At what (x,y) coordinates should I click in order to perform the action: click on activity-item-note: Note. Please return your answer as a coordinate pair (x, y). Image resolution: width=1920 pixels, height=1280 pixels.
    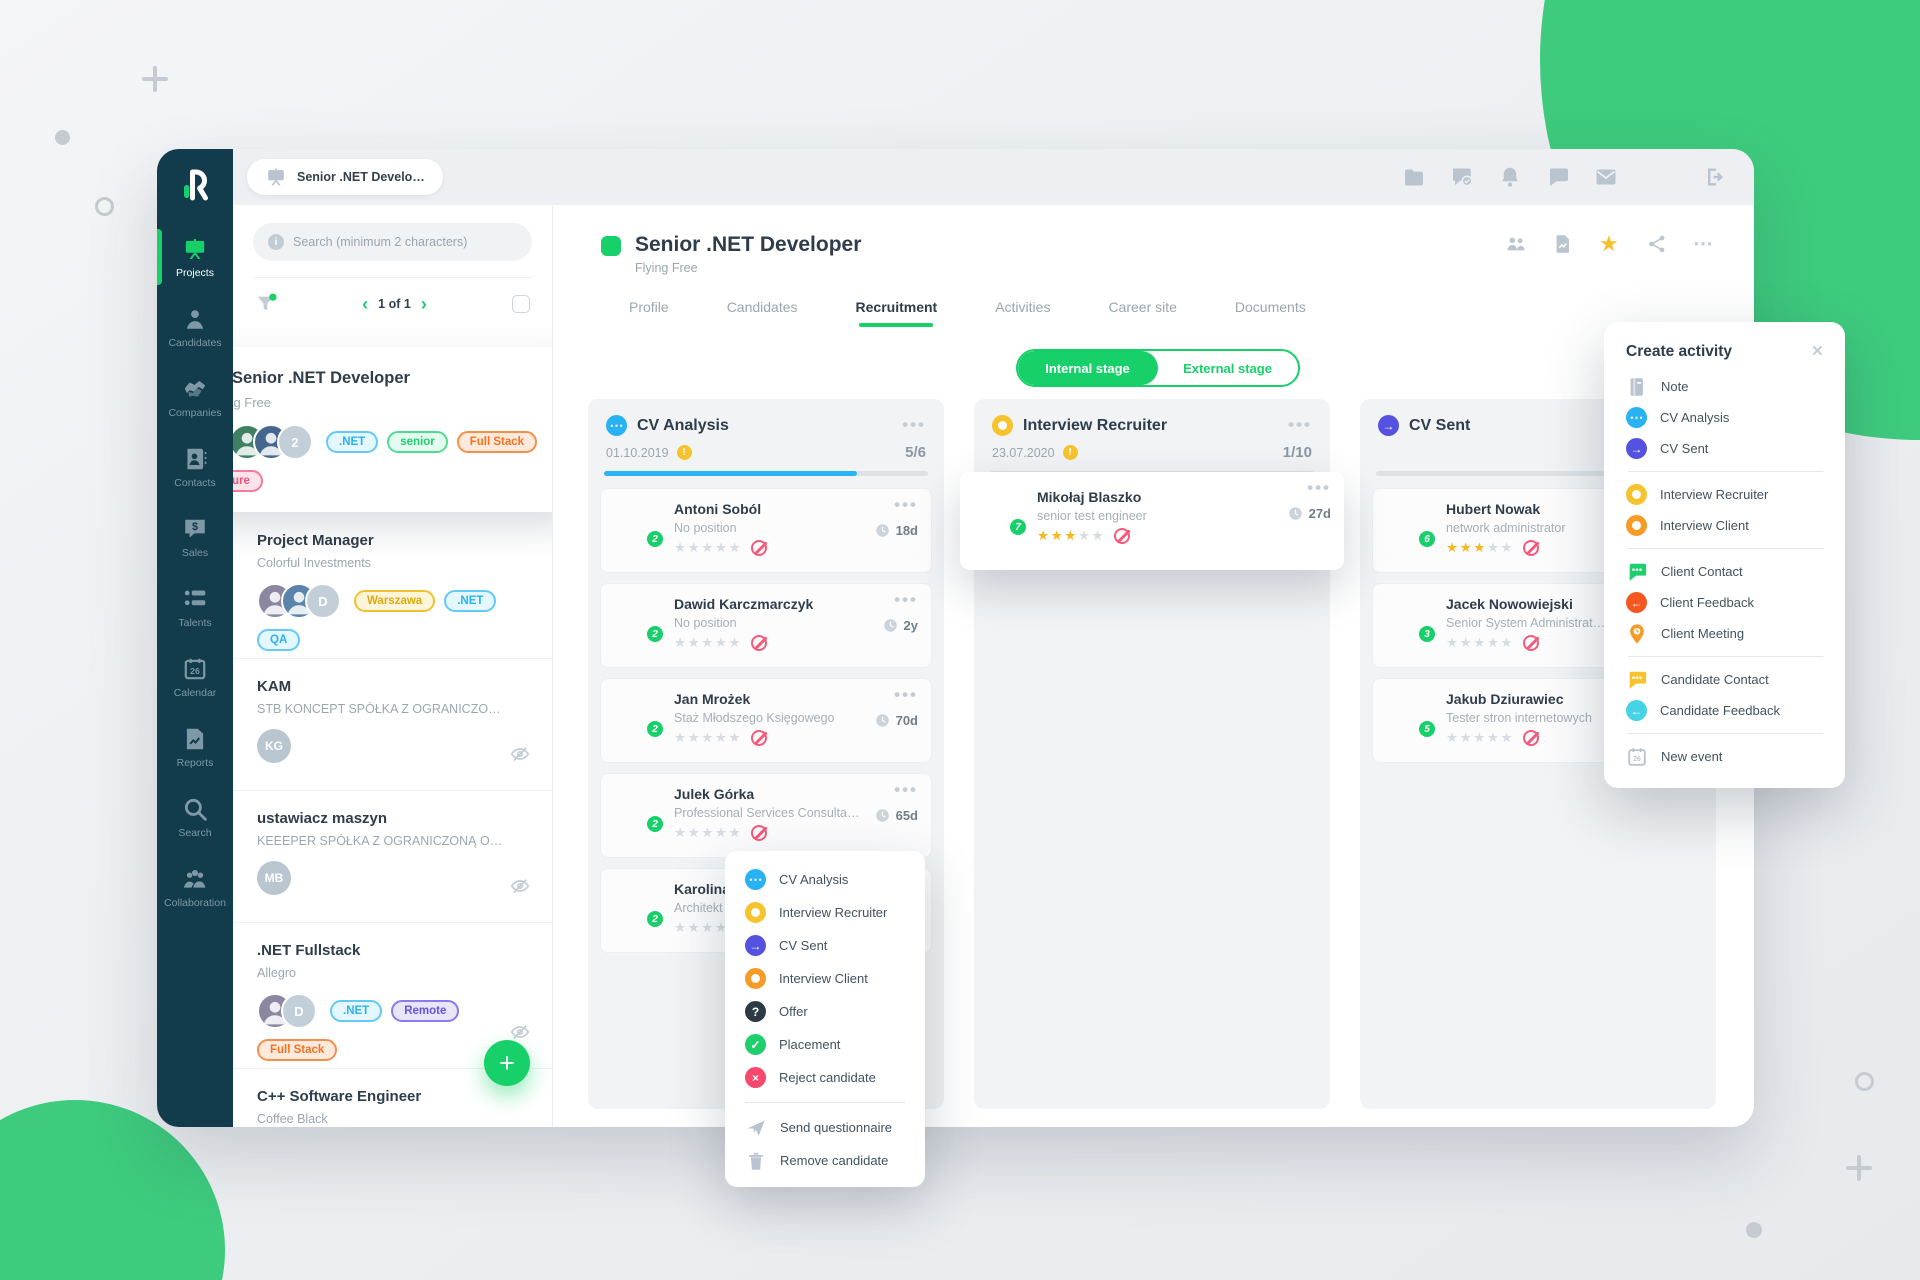
    Looking at the image, I should click on (1724, 386).